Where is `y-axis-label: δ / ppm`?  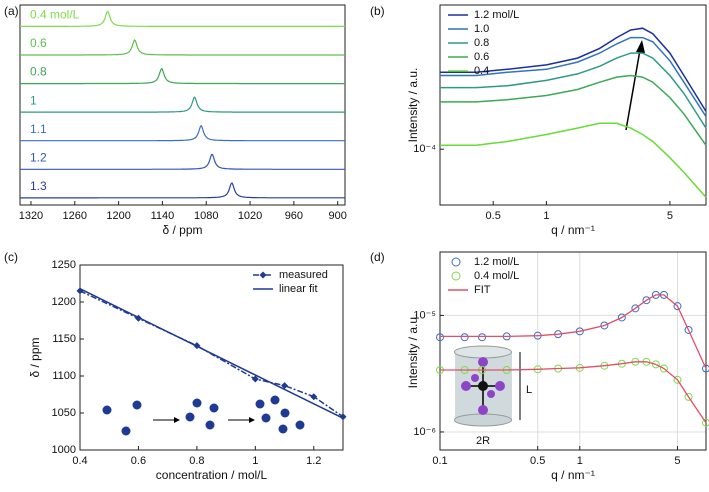
y-axis-label: δ / ppm is located at coordinates (35, 357).